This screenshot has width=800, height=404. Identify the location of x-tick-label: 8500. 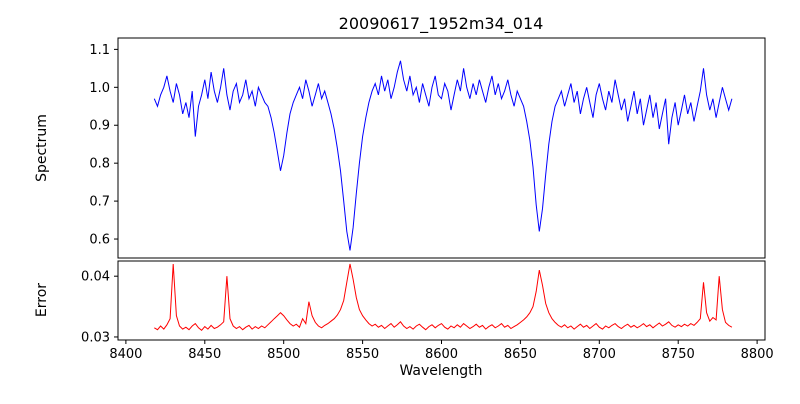
(283, 354).